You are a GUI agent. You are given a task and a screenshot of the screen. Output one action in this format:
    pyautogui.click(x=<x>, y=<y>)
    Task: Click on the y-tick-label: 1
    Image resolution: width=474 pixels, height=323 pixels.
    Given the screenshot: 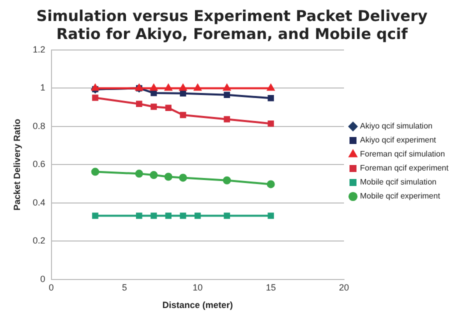 What is the action you would take?
    pyautogui.click(x=43, y=87)
    